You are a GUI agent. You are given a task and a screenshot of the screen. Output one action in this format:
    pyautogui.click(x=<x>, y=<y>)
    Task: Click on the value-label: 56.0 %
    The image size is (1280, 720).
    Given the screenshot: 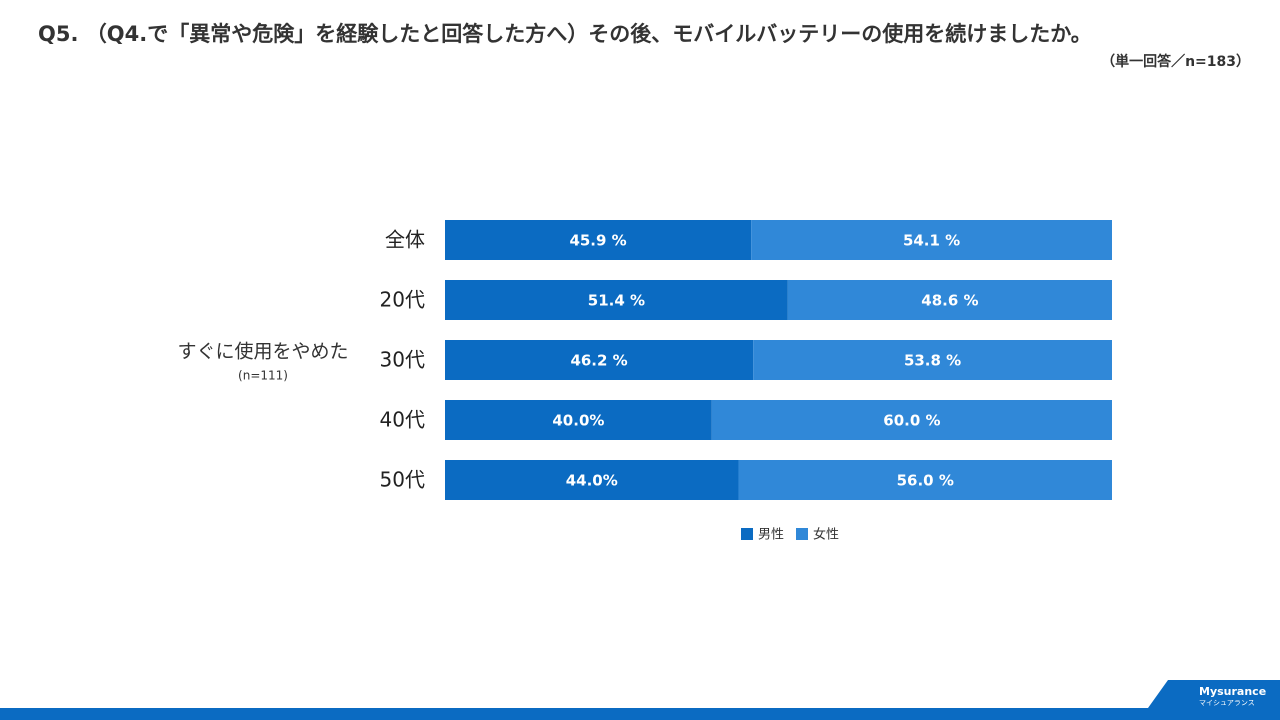 What is the action you would take?
    pyautogui.click(x=925, y=481)
    